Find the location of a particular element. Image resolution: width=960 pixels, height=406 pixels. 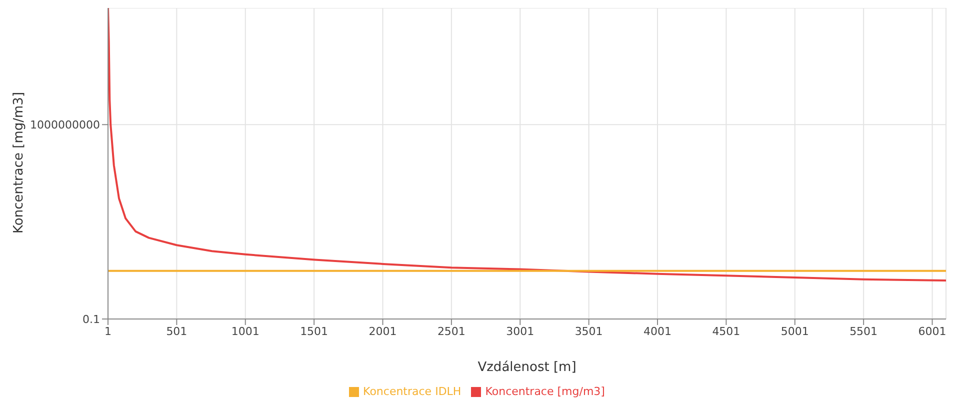

legend-label: Koncentrace IDLH is located at coordinates (412, 391).